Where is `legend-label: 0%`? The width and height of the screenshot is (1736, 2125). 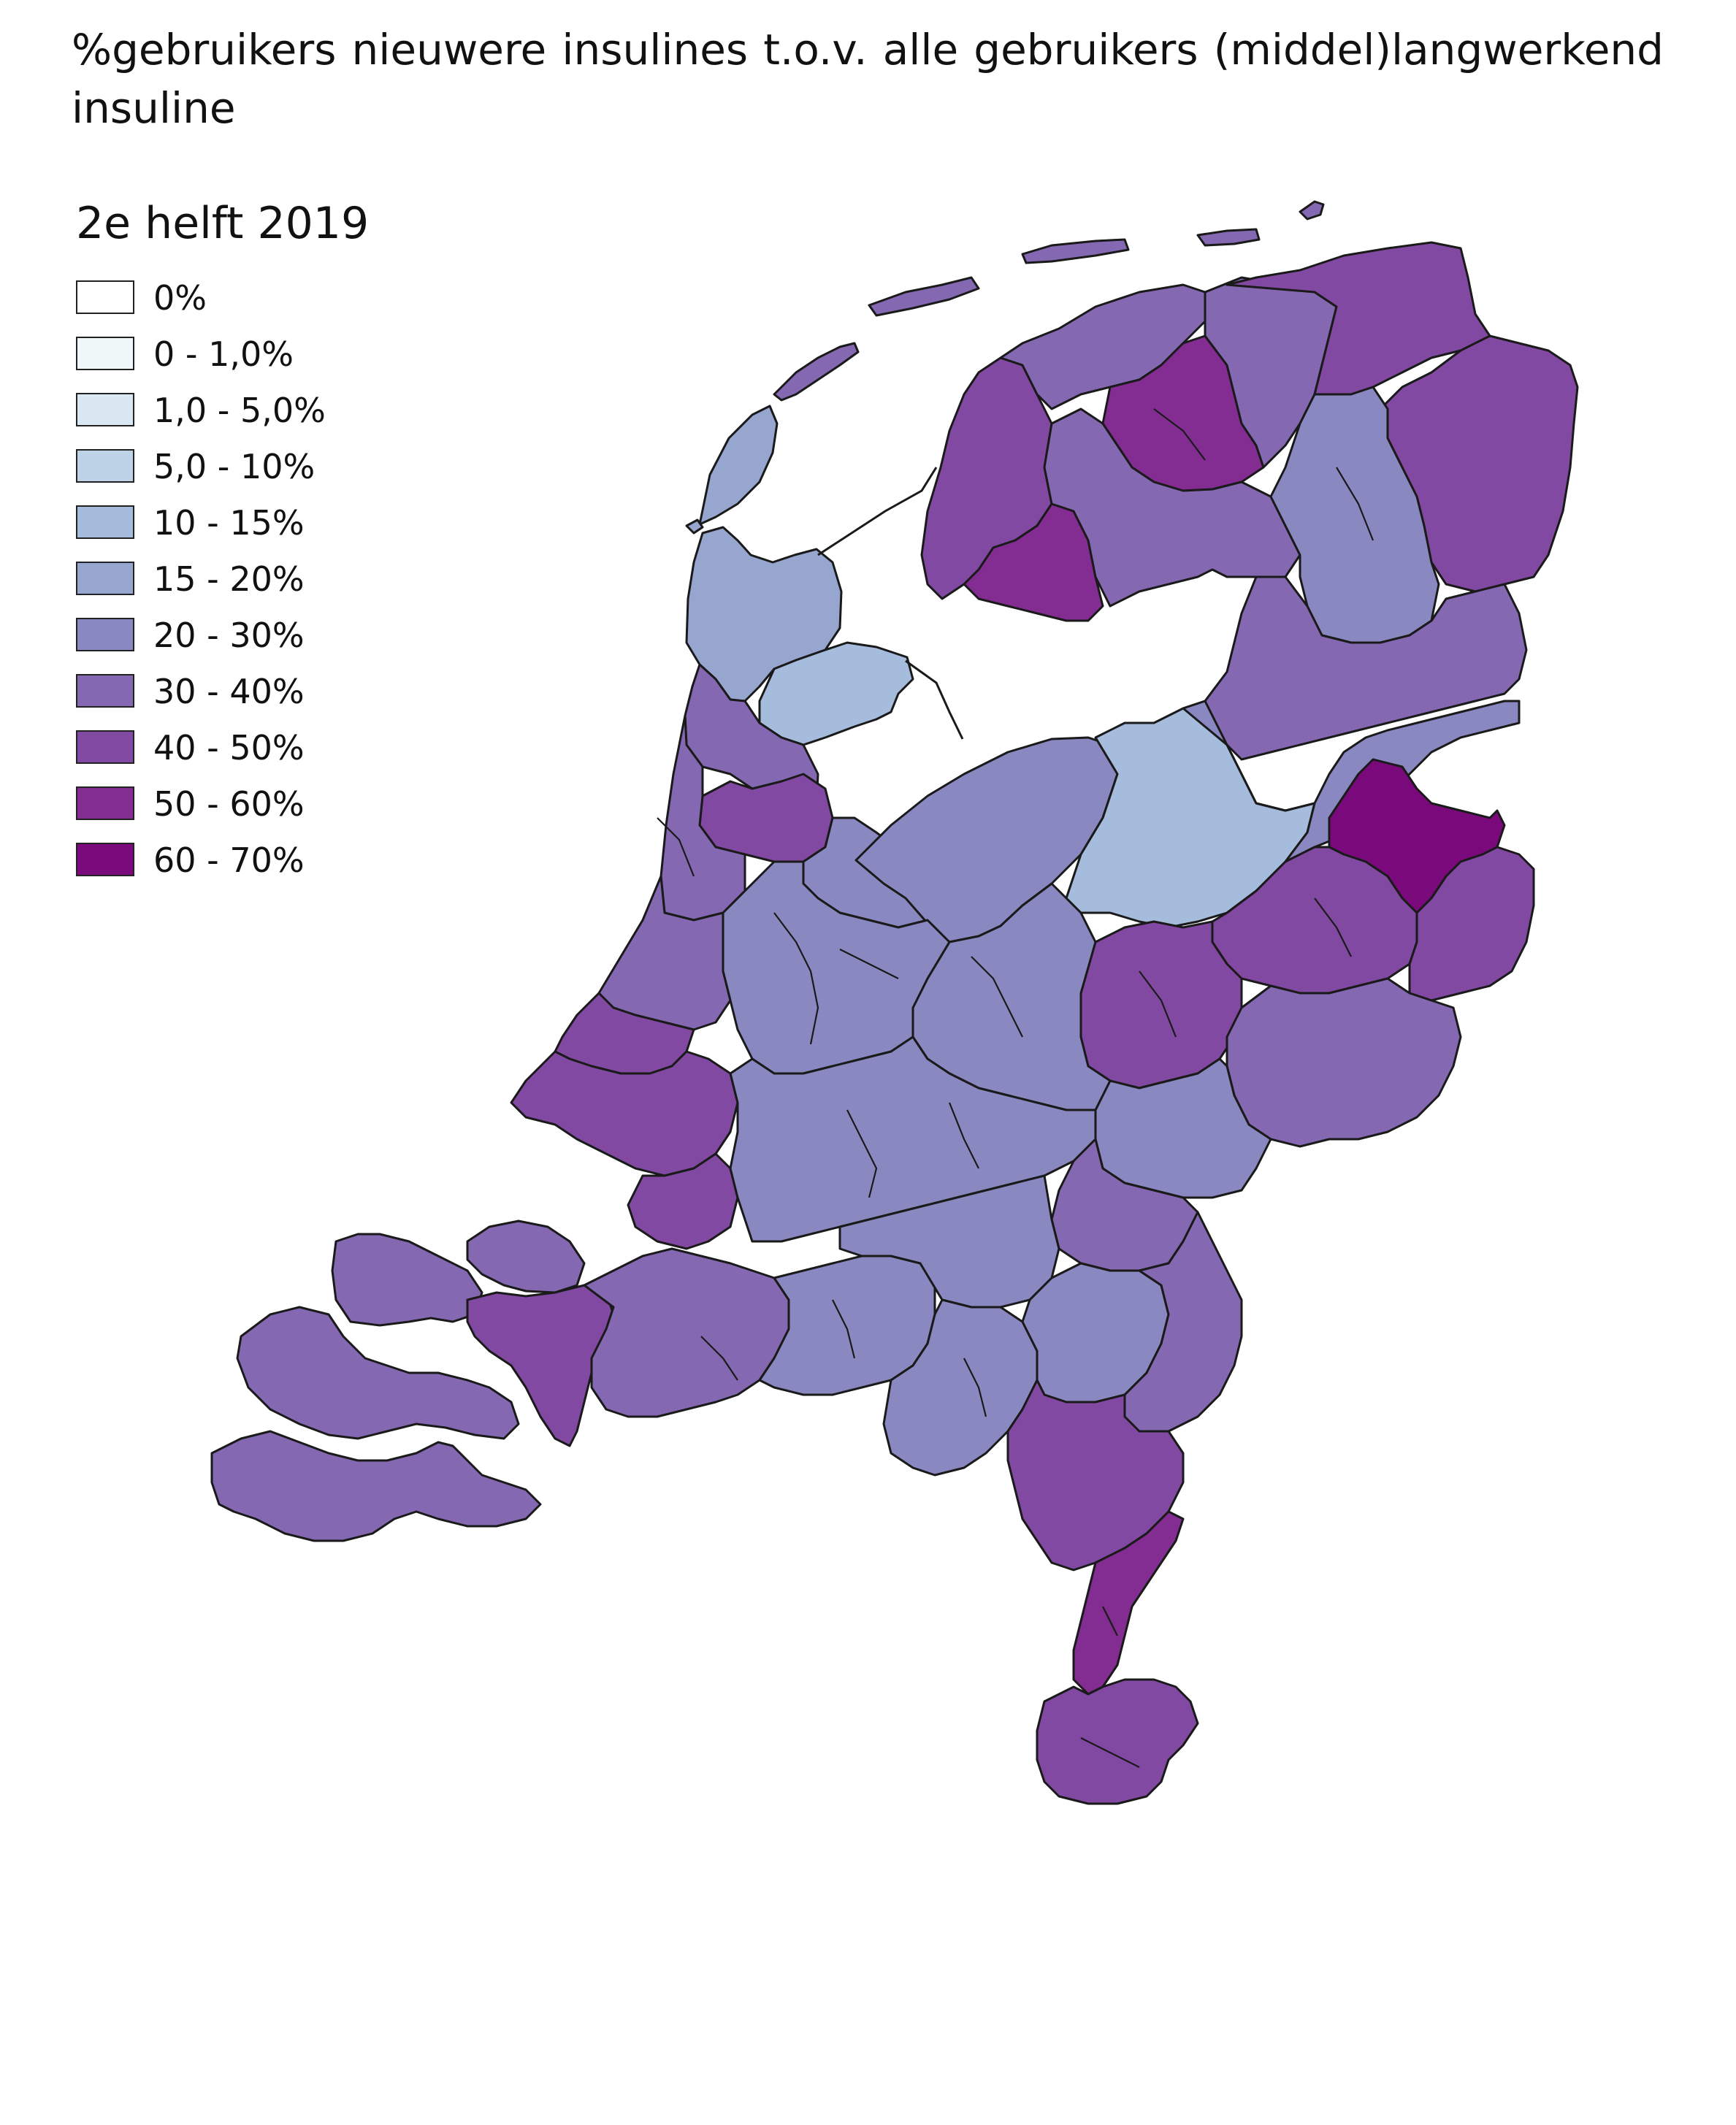
legend-label: 0% is located at coordinates (180, 298).